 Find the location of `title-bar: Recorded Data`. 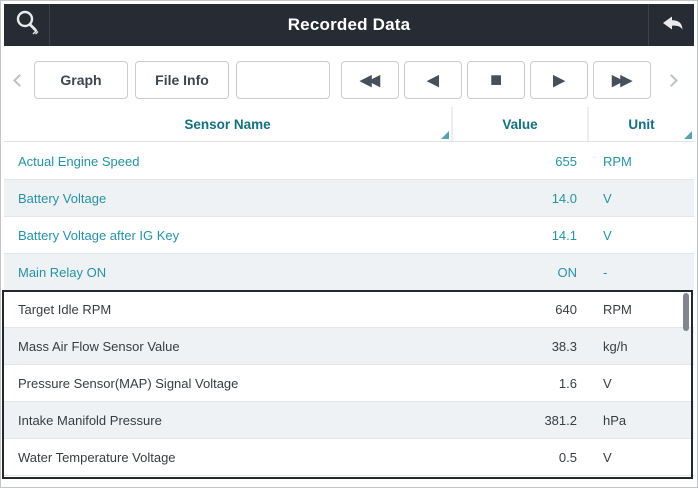

title-bar: Recorded Data is located at coordinates (349, 25).